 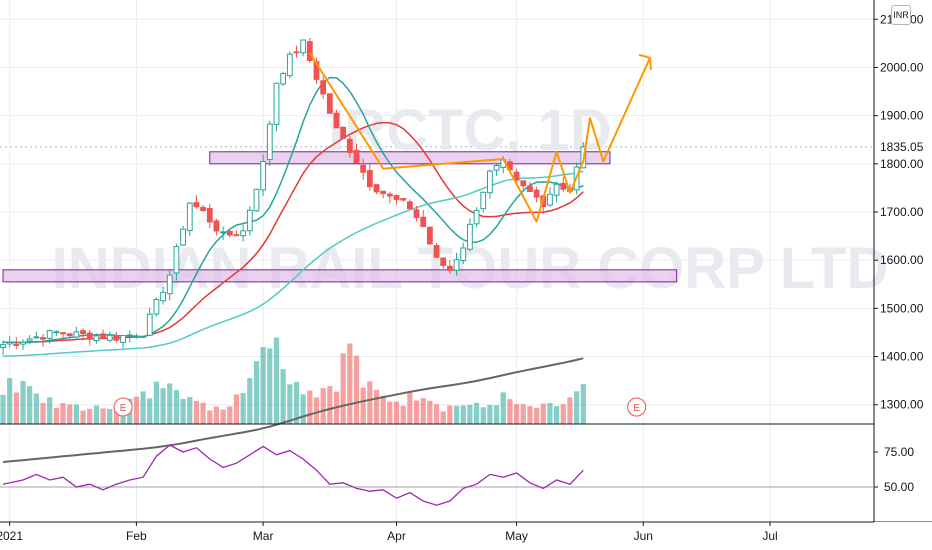 I want to click on earnings-marker-label: E, so click(x=636, y=408).